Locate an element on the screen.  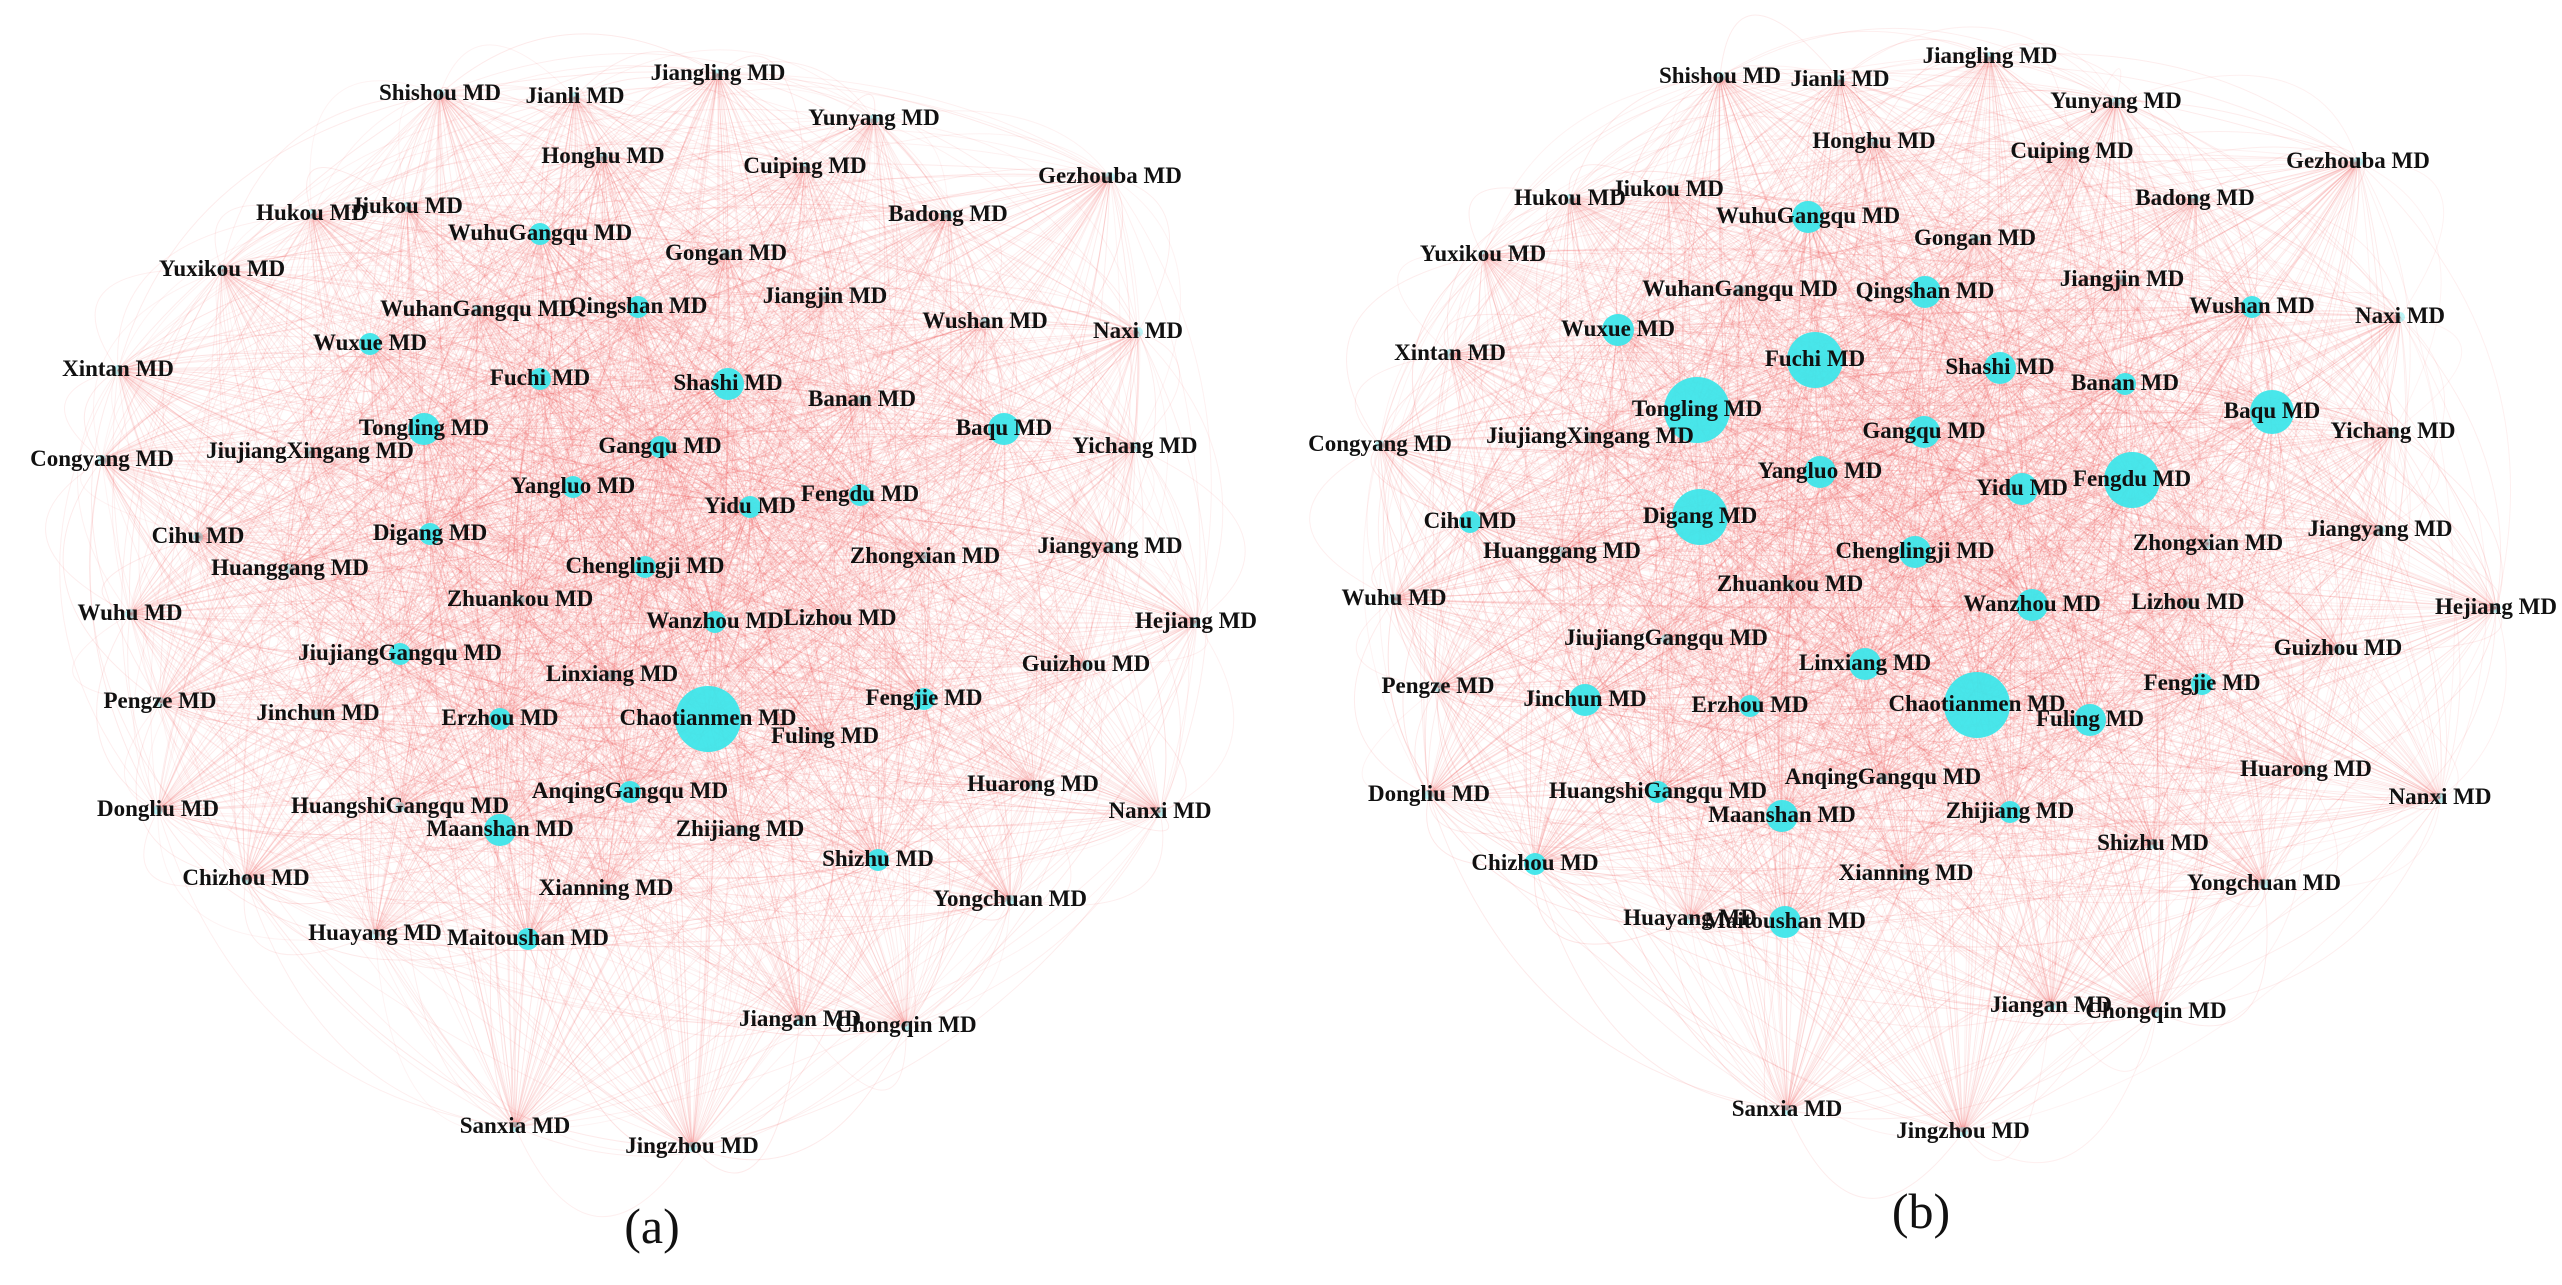
label-wuhu: Wuhu MD is located at coordinates (1393, 597).